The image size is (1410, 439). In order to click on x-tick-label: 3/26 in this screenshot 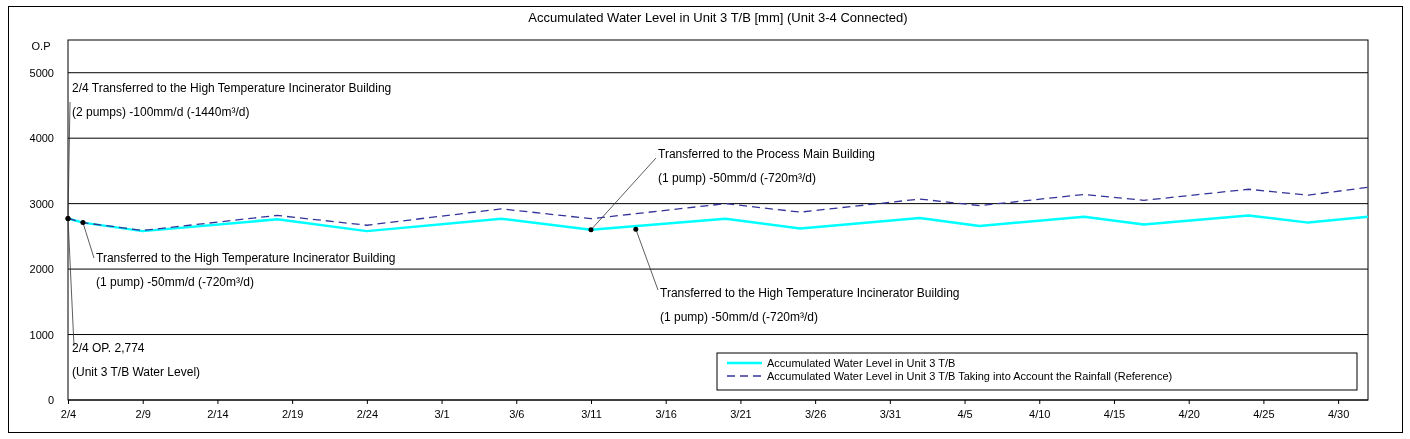, I will do `click(815, 413)`.